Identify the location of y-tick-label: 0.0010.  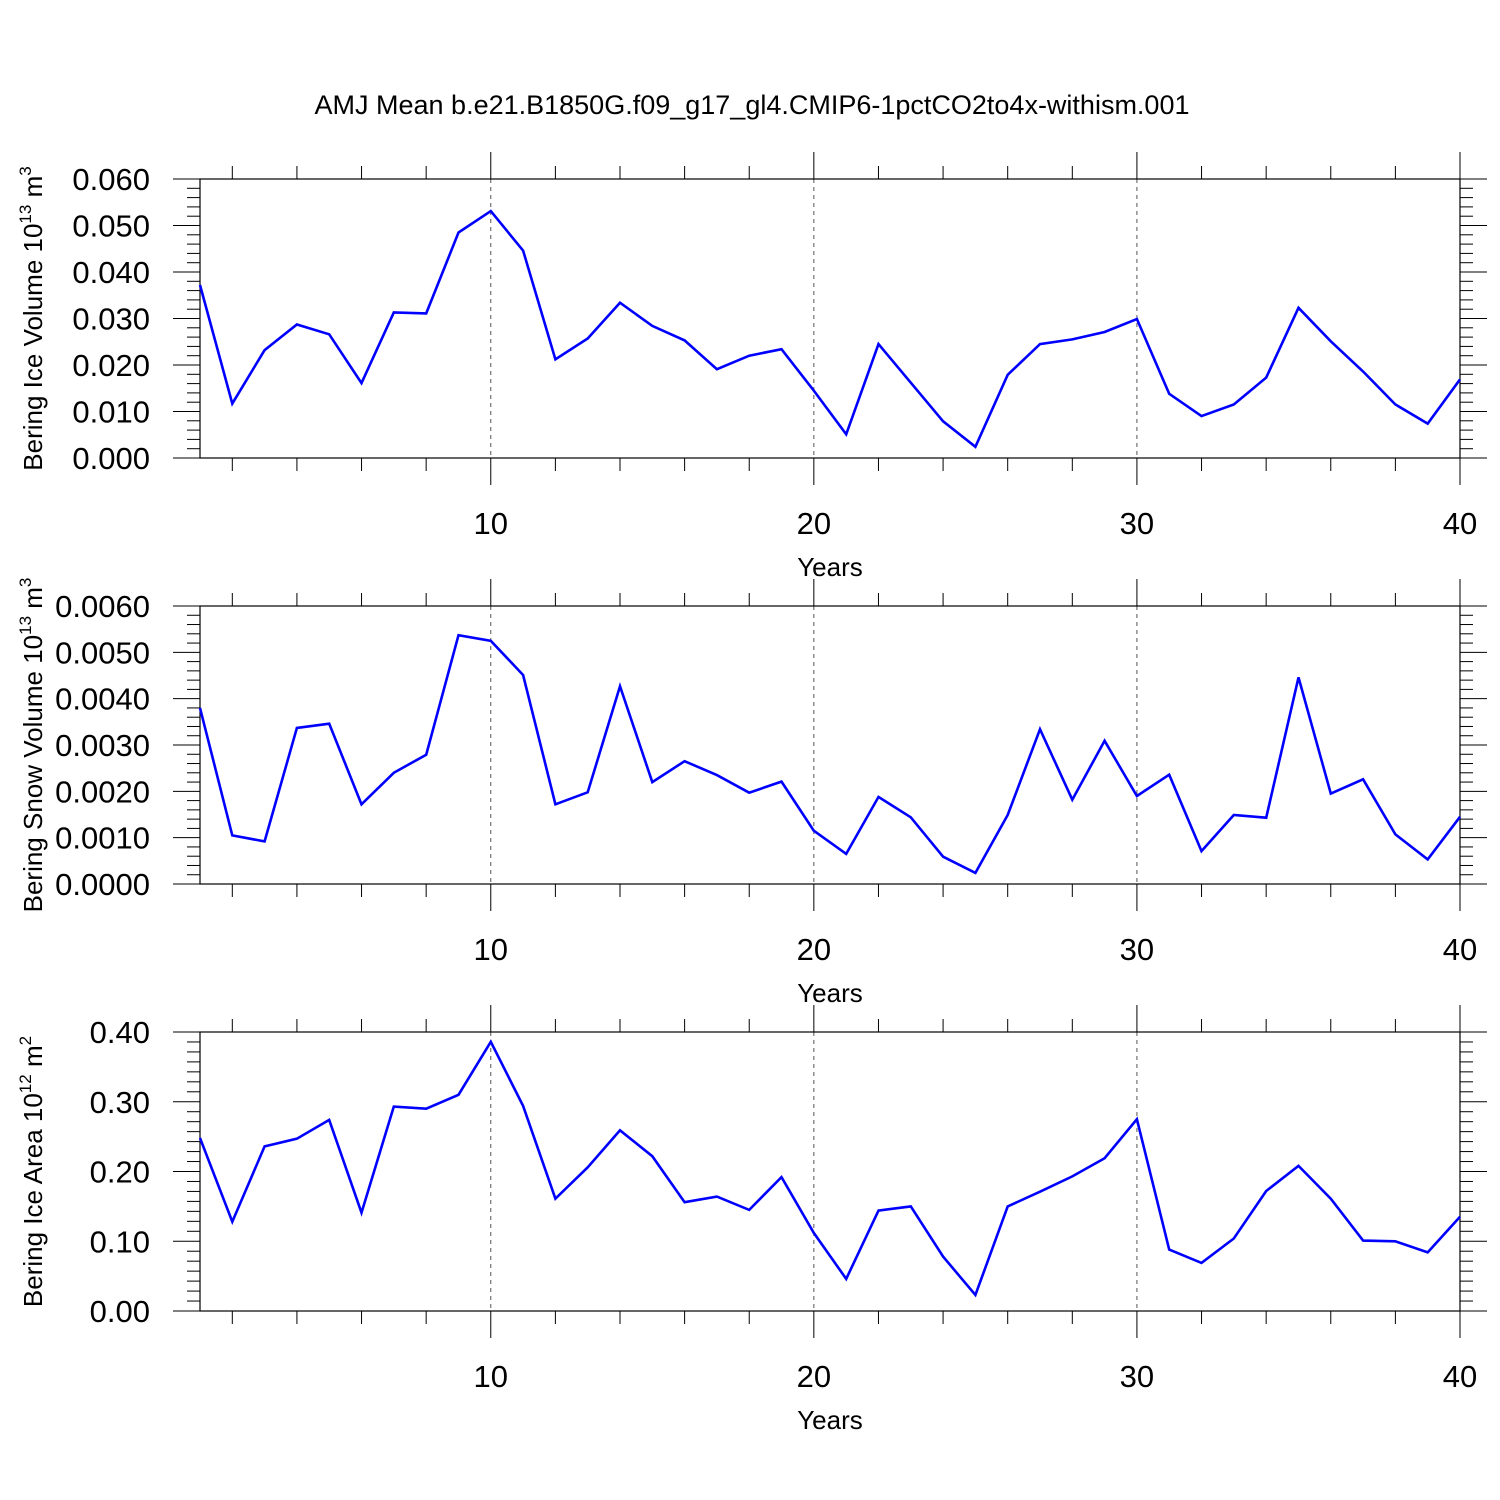
(102, 838).